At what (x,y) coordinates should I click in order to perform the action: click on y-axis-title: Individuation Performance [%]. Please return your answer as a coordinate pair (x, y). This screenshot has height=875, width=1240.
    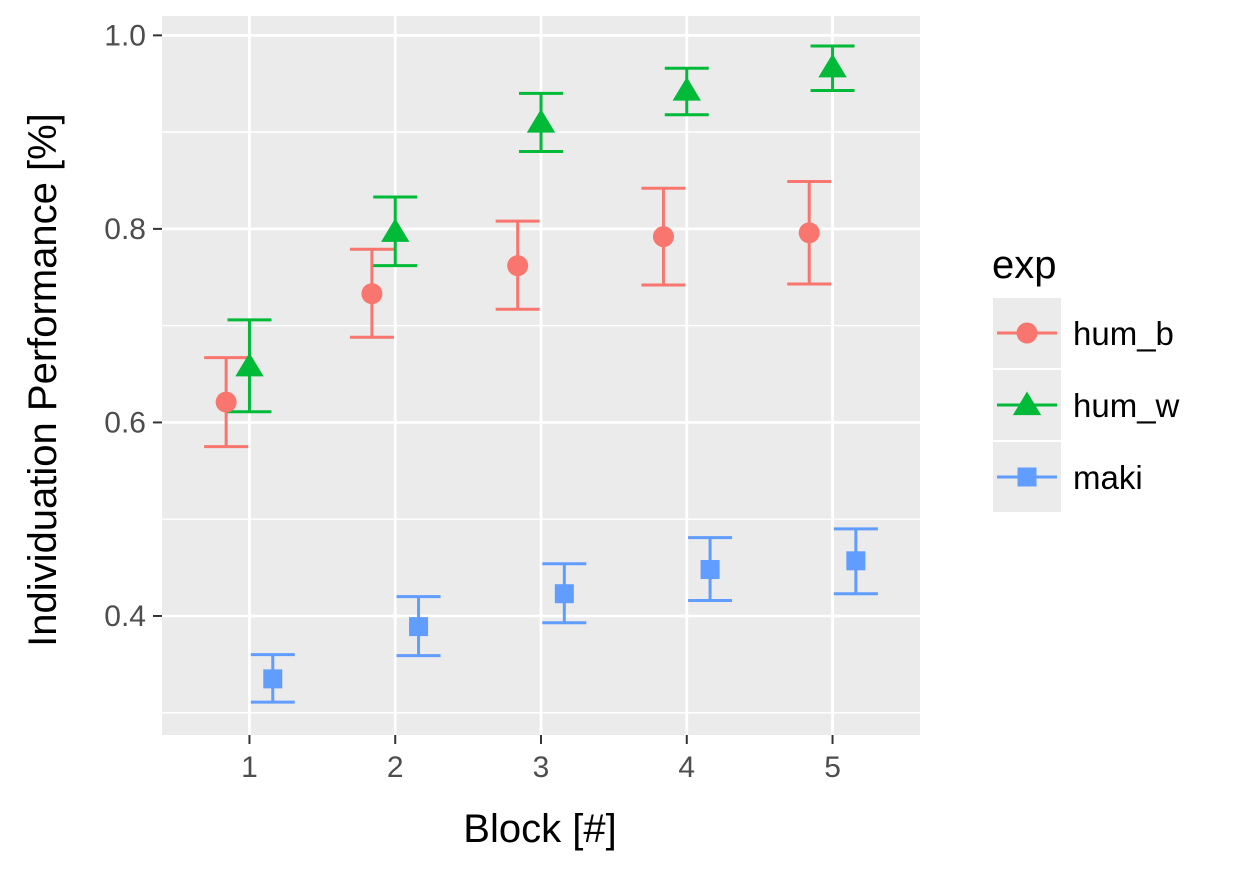
    Looking at the image, I should click on (43, 380).